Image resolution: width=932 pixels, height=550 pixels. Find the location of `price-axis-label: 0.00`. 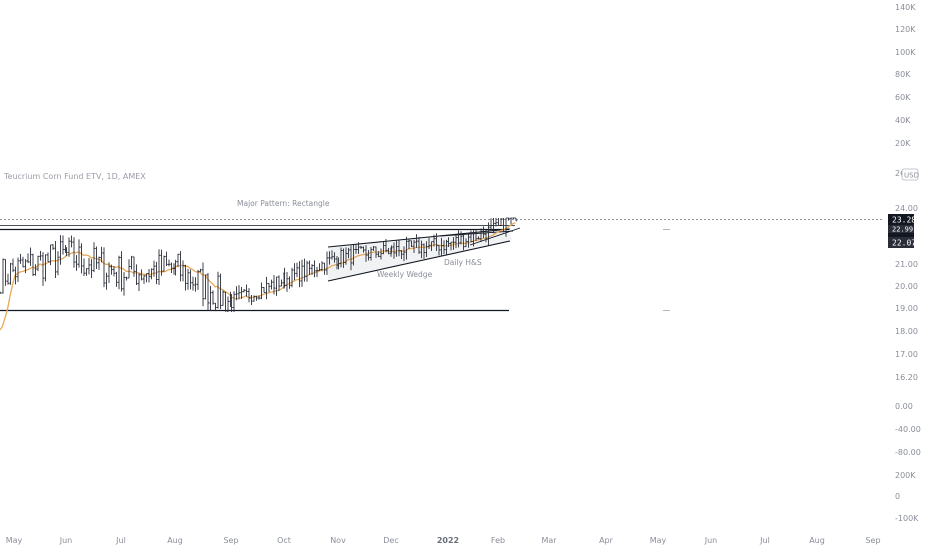

price-axis-label: 0.00 is located at coordinates (904, 406).